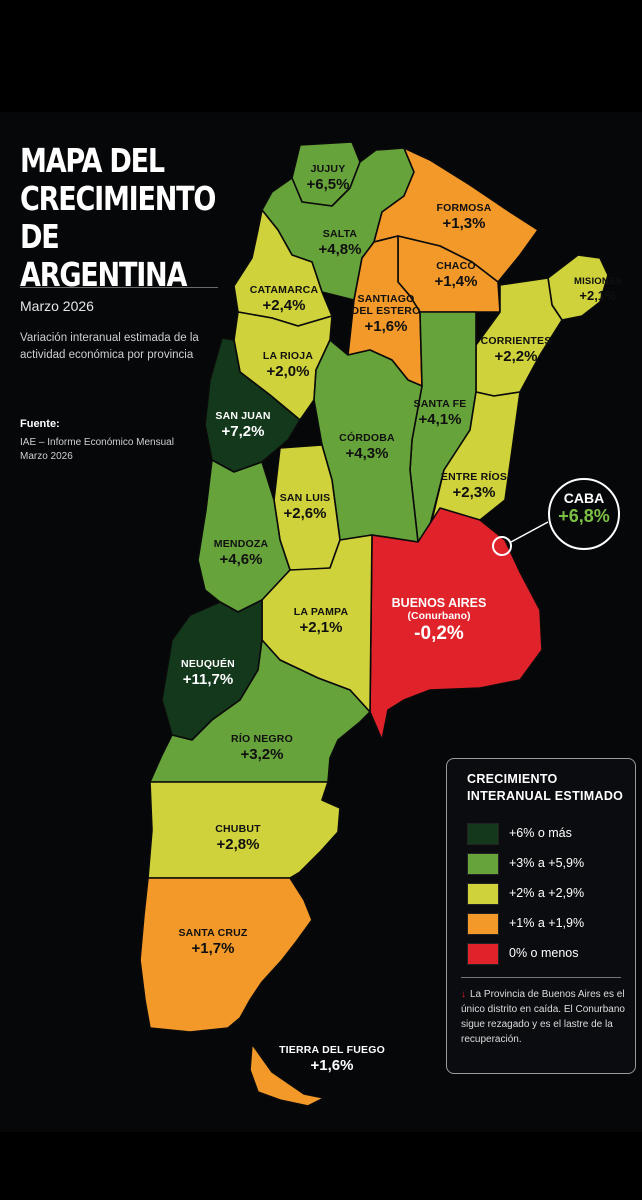  I want to click on province-name: SANTA FE, so click(440, 404).